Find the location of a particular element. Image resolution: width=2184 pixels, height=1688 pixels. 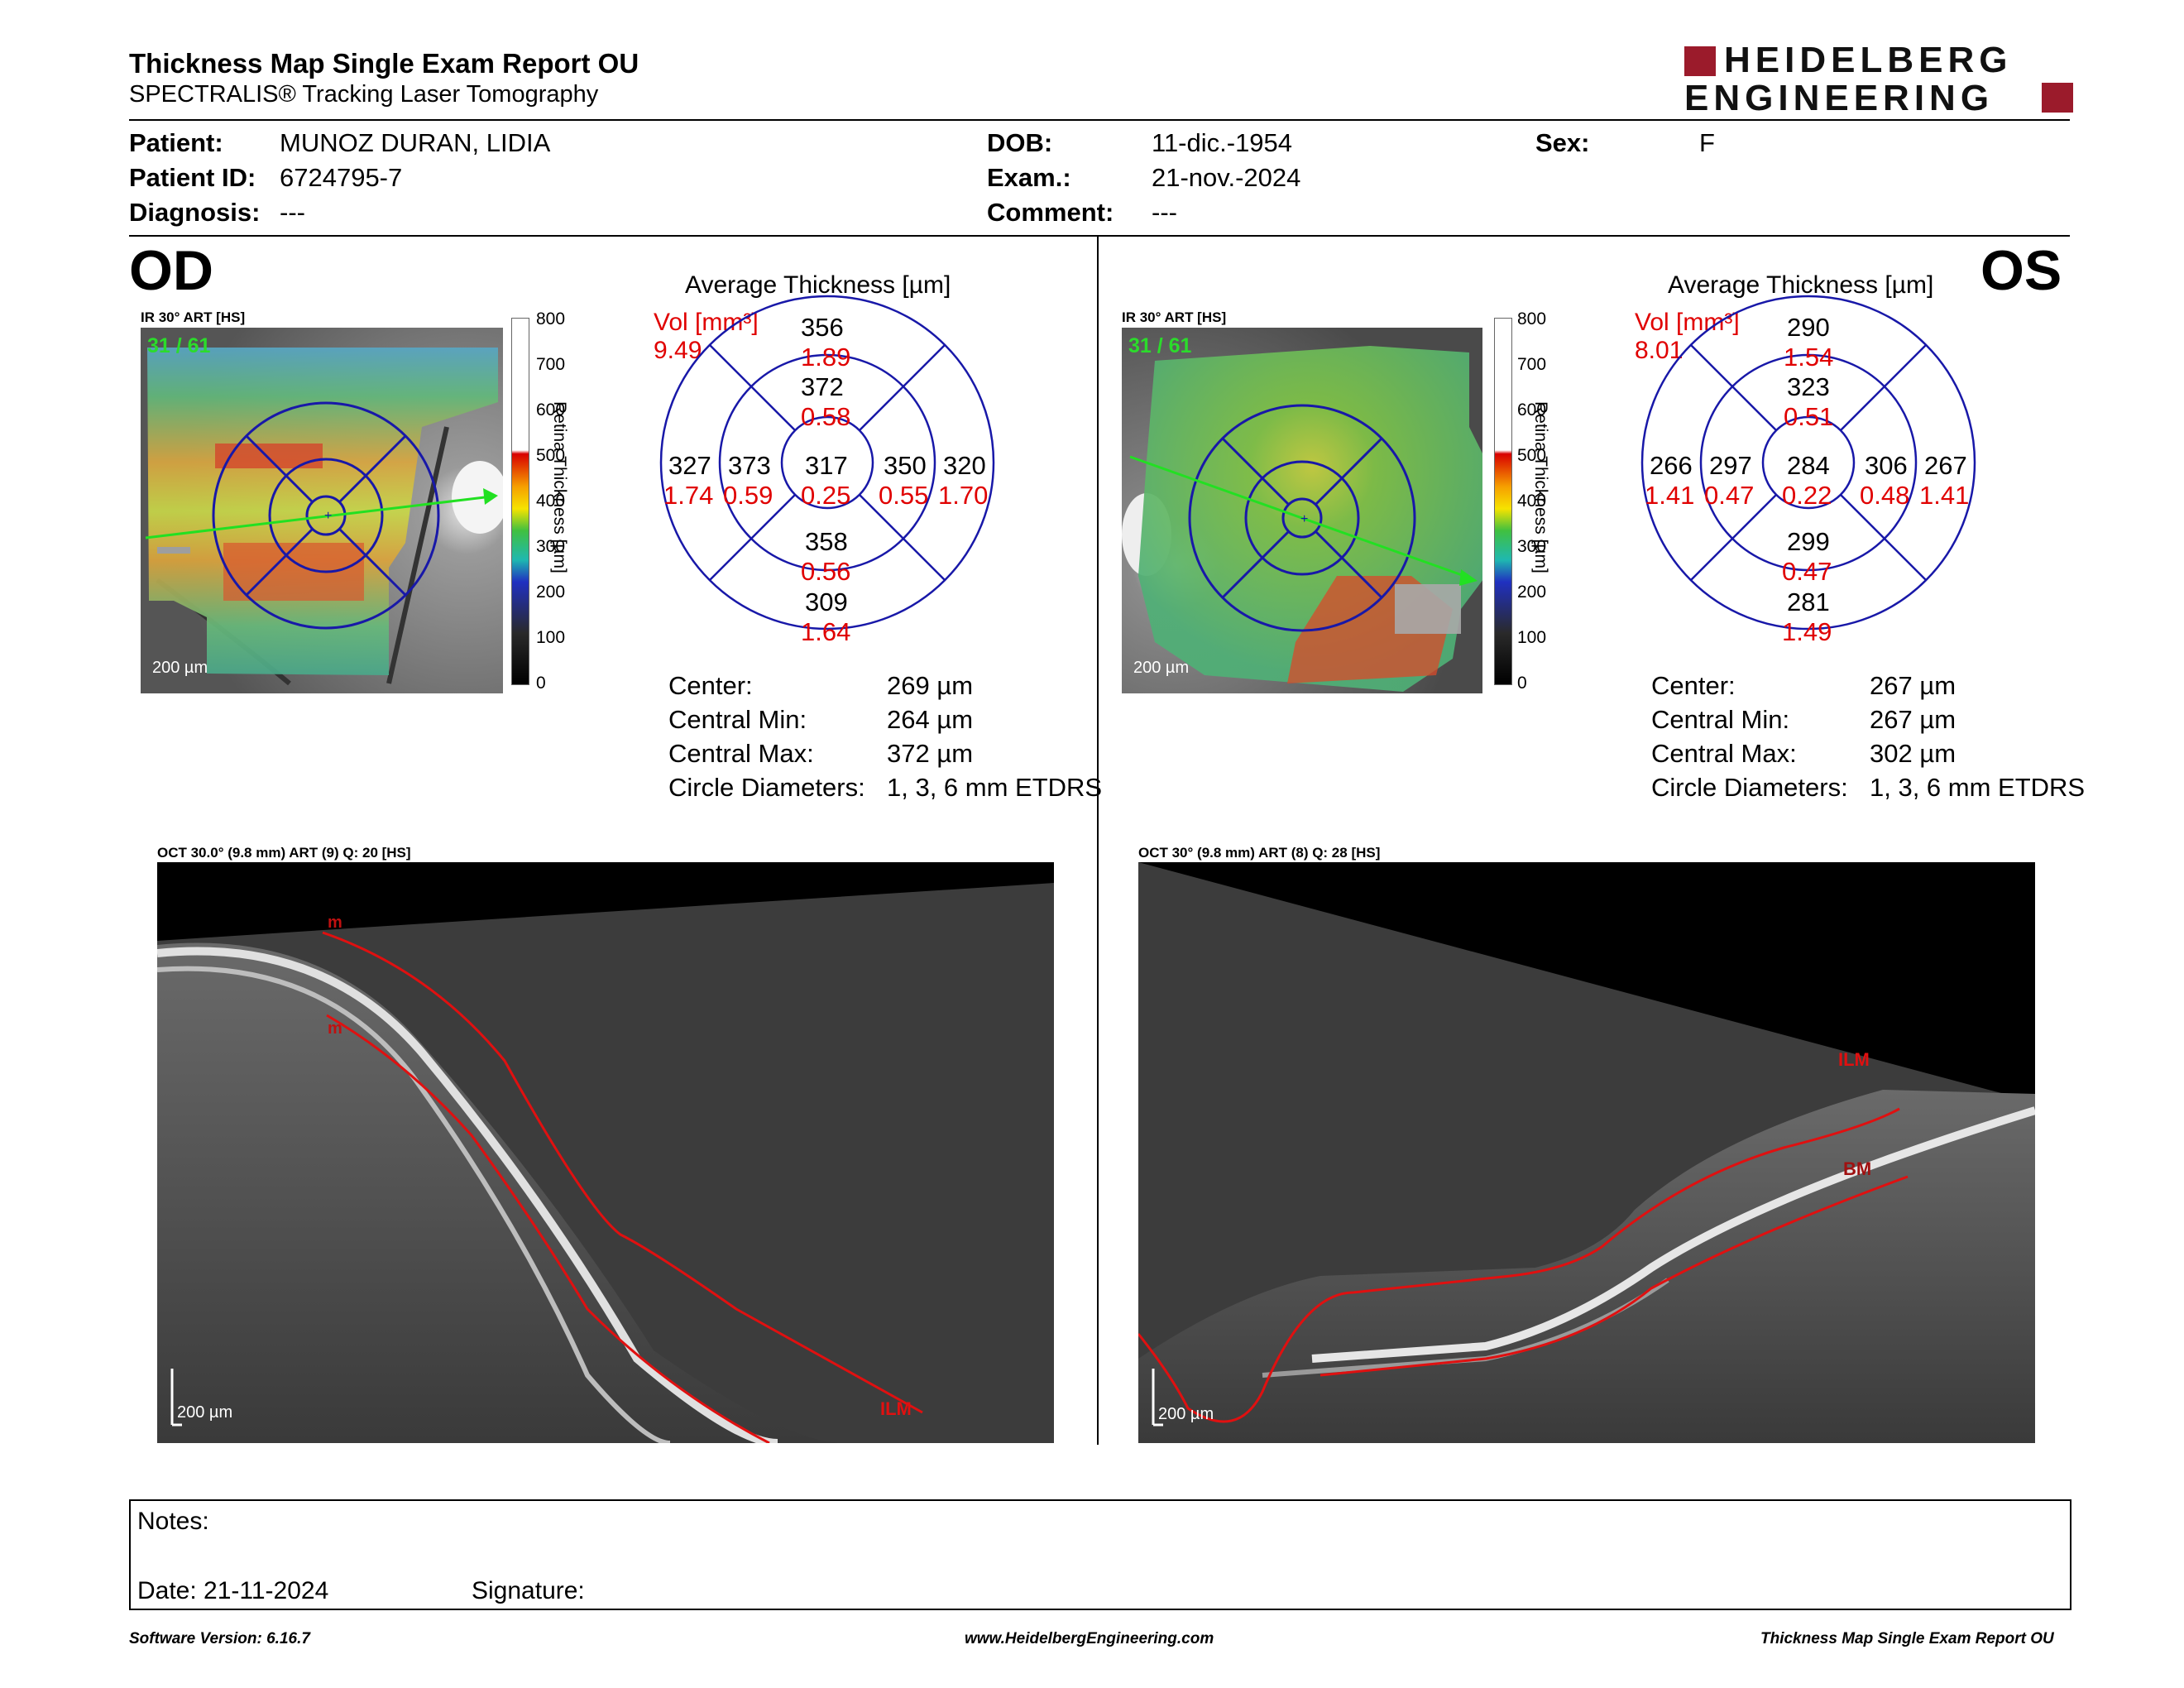

header-divider is located at coordinates (1099, 120).